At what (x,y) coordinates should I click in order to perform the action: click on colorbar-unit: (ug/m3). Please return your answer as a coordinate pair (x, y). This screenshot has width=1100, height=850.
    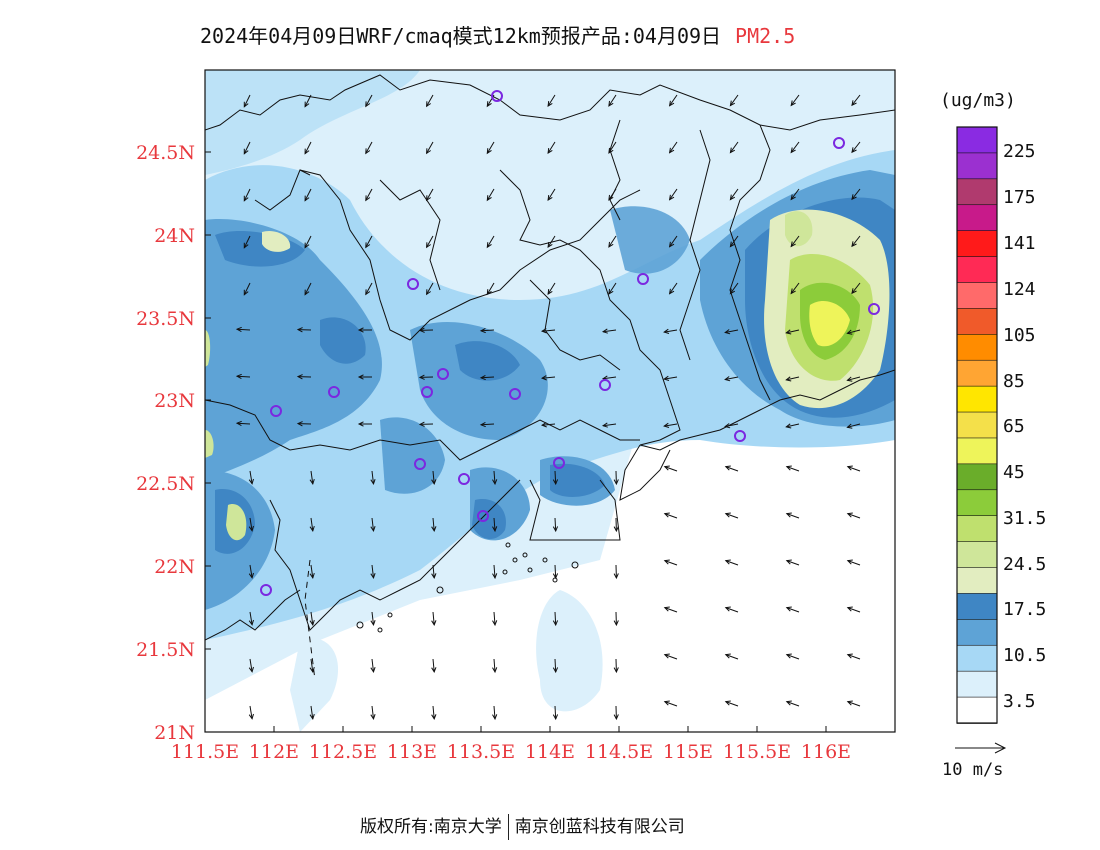
    Looking at the image, I should click on (978, 100).